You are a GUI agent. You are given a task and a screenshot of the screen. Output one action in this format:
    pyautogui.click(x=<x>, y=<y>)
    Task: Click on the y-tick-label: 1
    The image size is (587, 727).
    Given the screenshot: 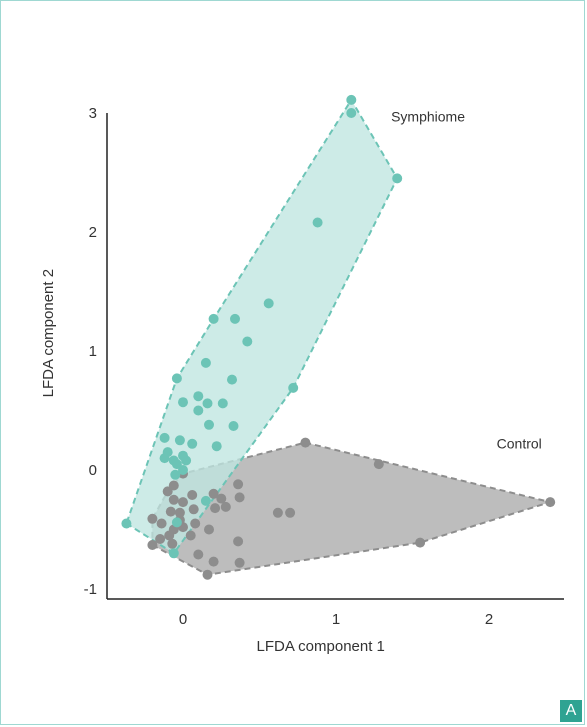 What is the action you would take?
    pyautogui.click(x=93, y=351)
    